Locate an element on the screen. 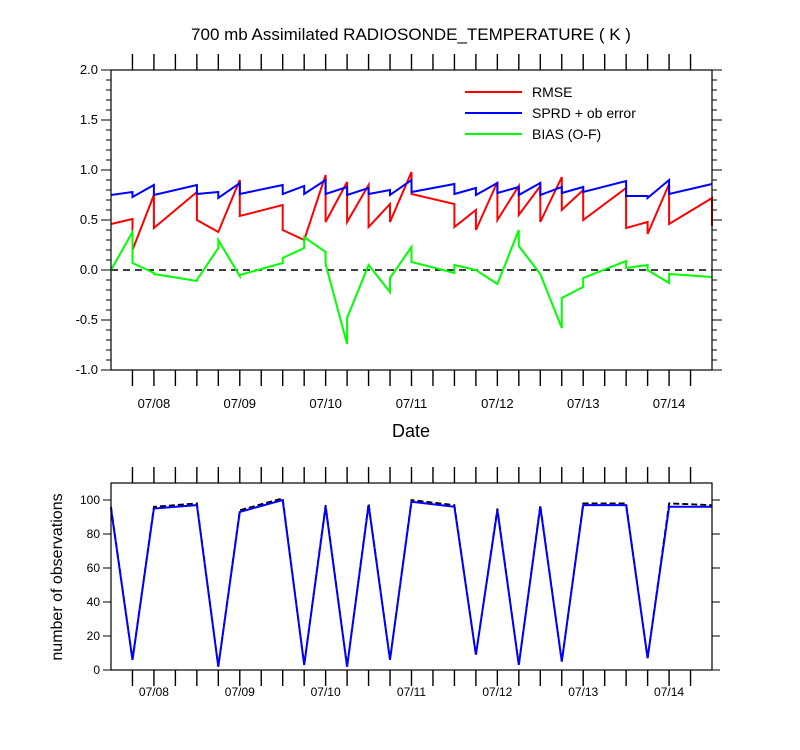 The image size is (800, 750). y-axis-label: number of observations is located at coordinates (57, 576).